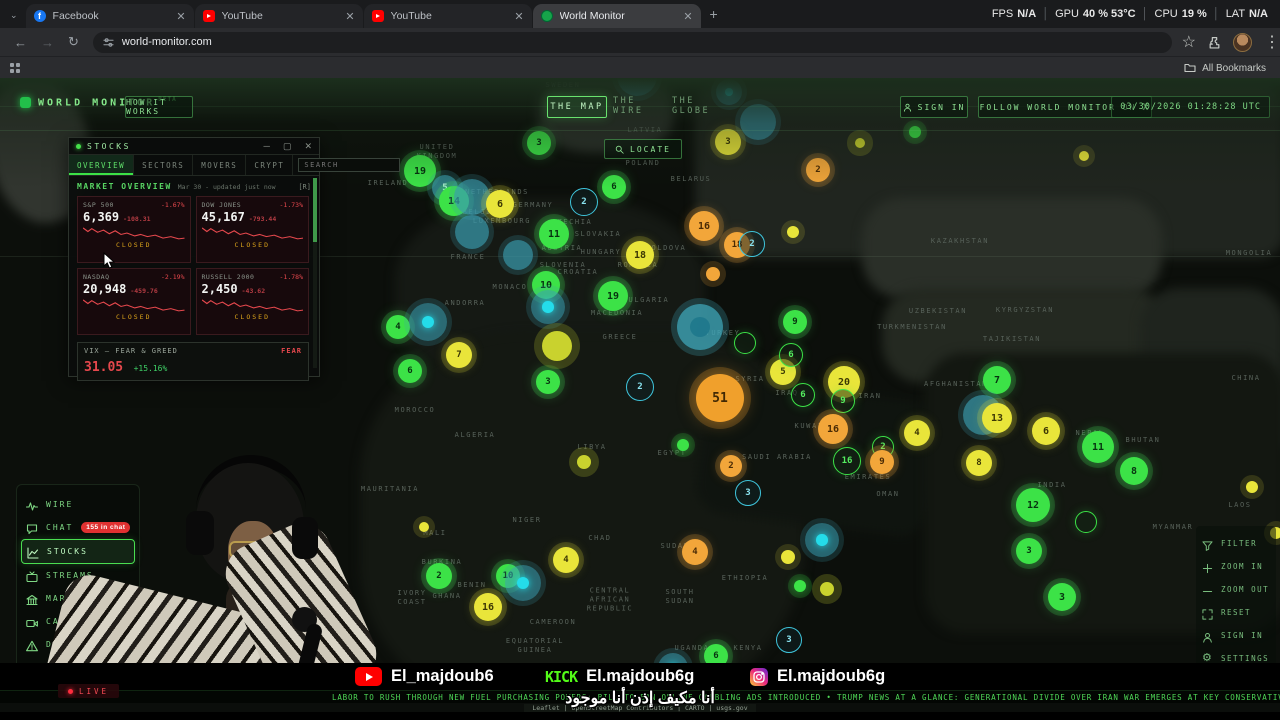  Describe the element at coordinates (1272, 42) in the screenshot. I see `menu-kebab-icon: ⋮` at that location.